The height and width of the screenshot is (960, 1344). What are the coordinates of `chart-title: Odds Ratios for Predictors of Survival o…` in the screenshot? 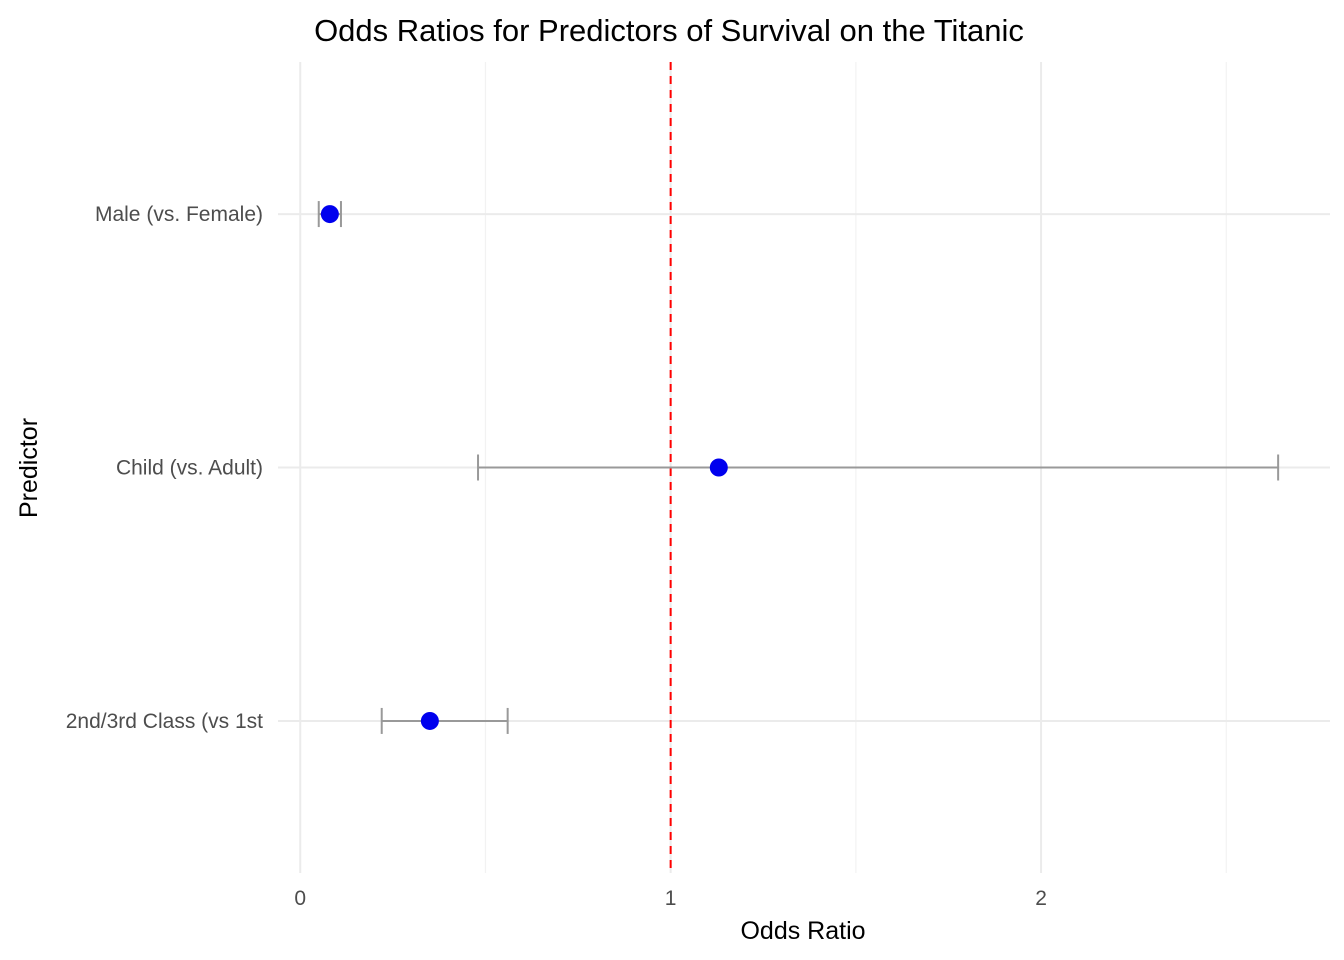 It's located at (669, 30).